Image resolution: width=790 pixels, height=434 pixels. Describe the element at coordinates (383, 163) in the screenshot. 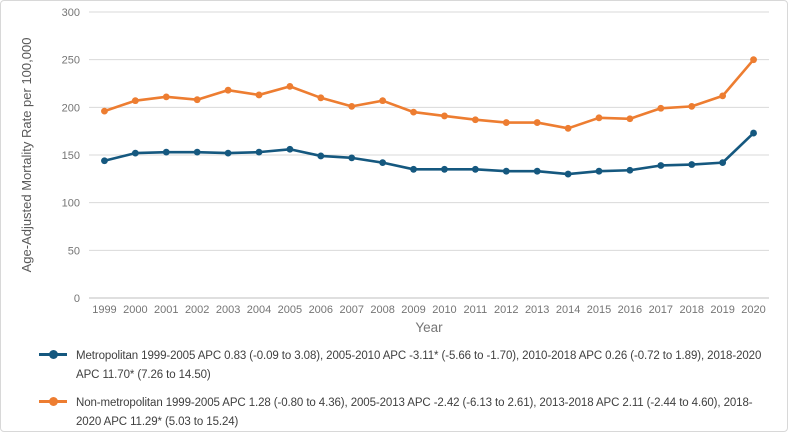

I see `data-point-metropolitan-2008` at that location.